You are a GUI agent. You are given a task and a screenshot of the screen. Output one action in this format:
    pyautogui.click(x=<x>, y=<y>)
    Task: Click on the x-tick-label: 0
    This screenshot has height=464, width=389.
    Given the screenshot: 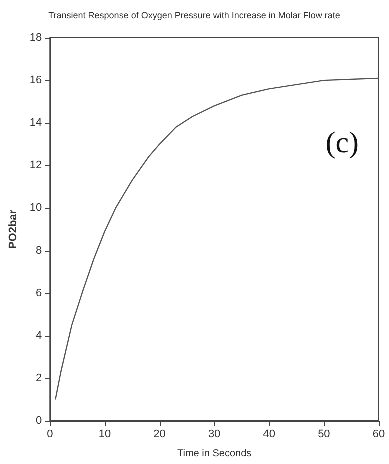 What is the action you would take?
    pyautogui.click(x=50, y=434)
    